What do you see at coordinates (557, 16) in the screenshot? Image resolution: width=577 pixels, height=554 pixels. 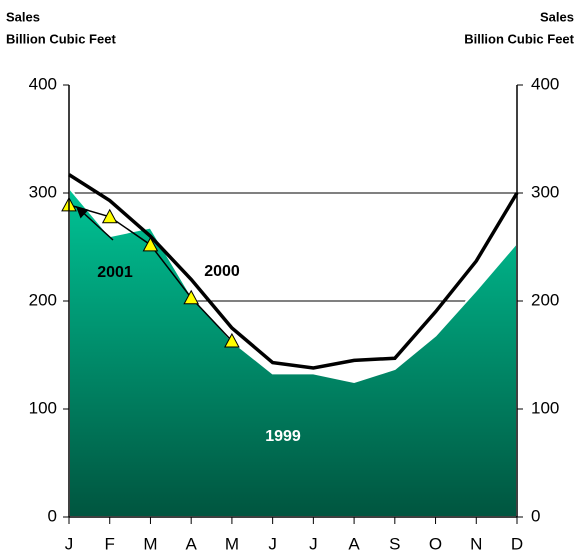 I see `y2-axis-title: Sales` at bounding box center [557, 16].